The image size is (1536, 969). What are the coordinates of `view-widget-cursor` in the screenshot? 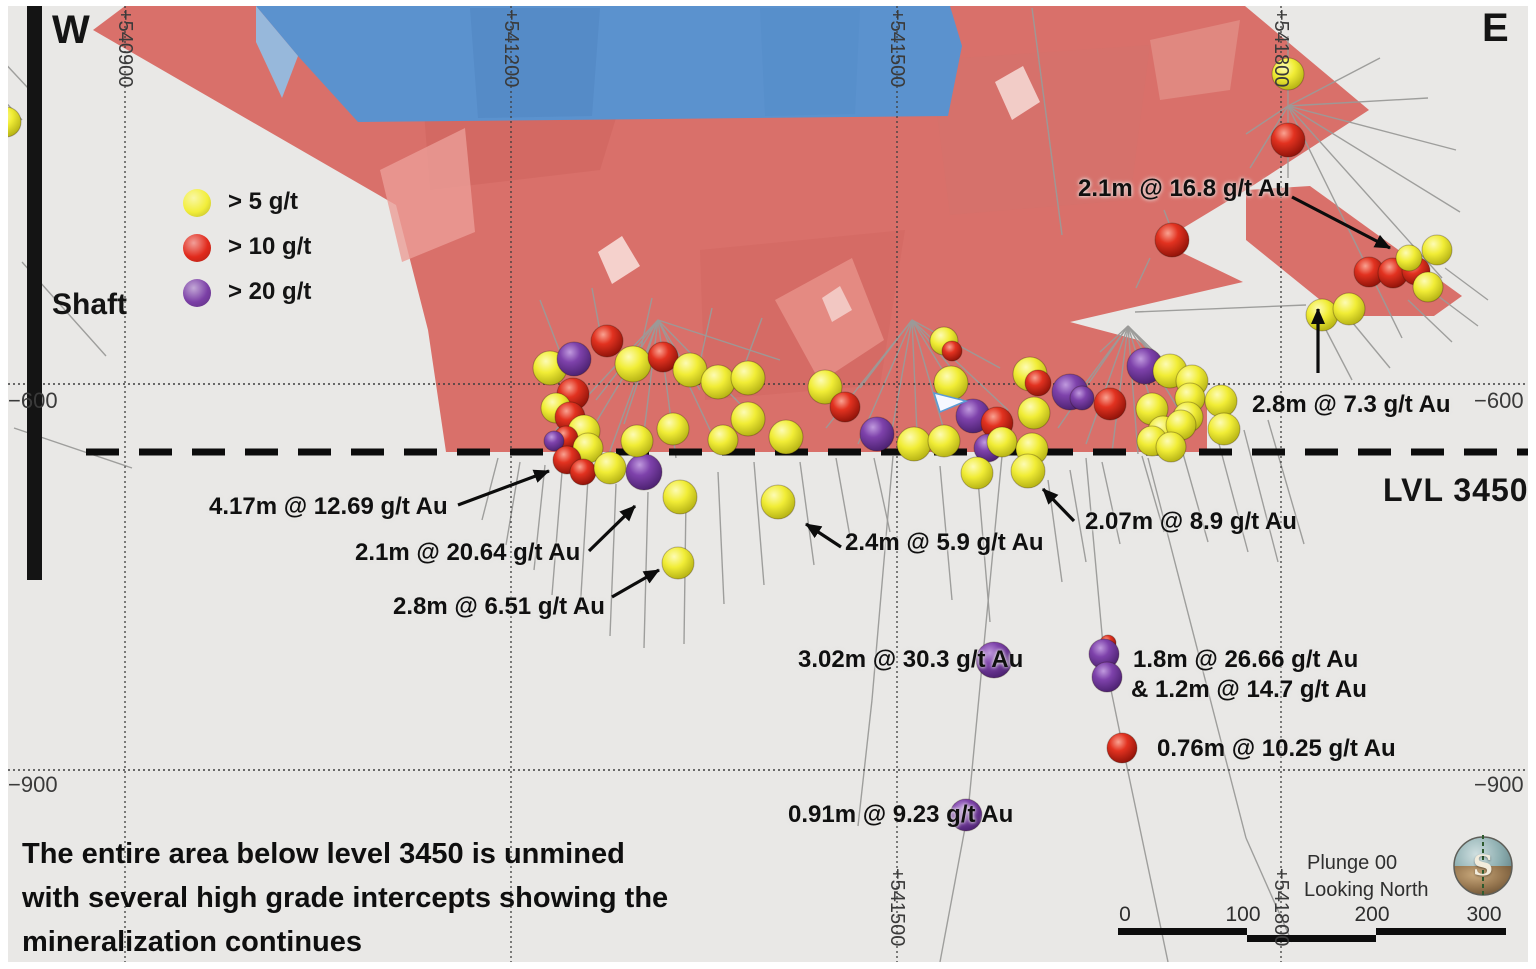 It's located at (950, 402).